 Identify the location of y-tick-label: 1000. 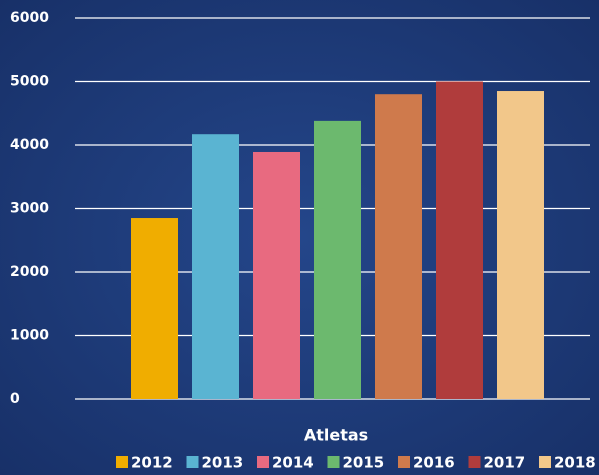
(29, 336).